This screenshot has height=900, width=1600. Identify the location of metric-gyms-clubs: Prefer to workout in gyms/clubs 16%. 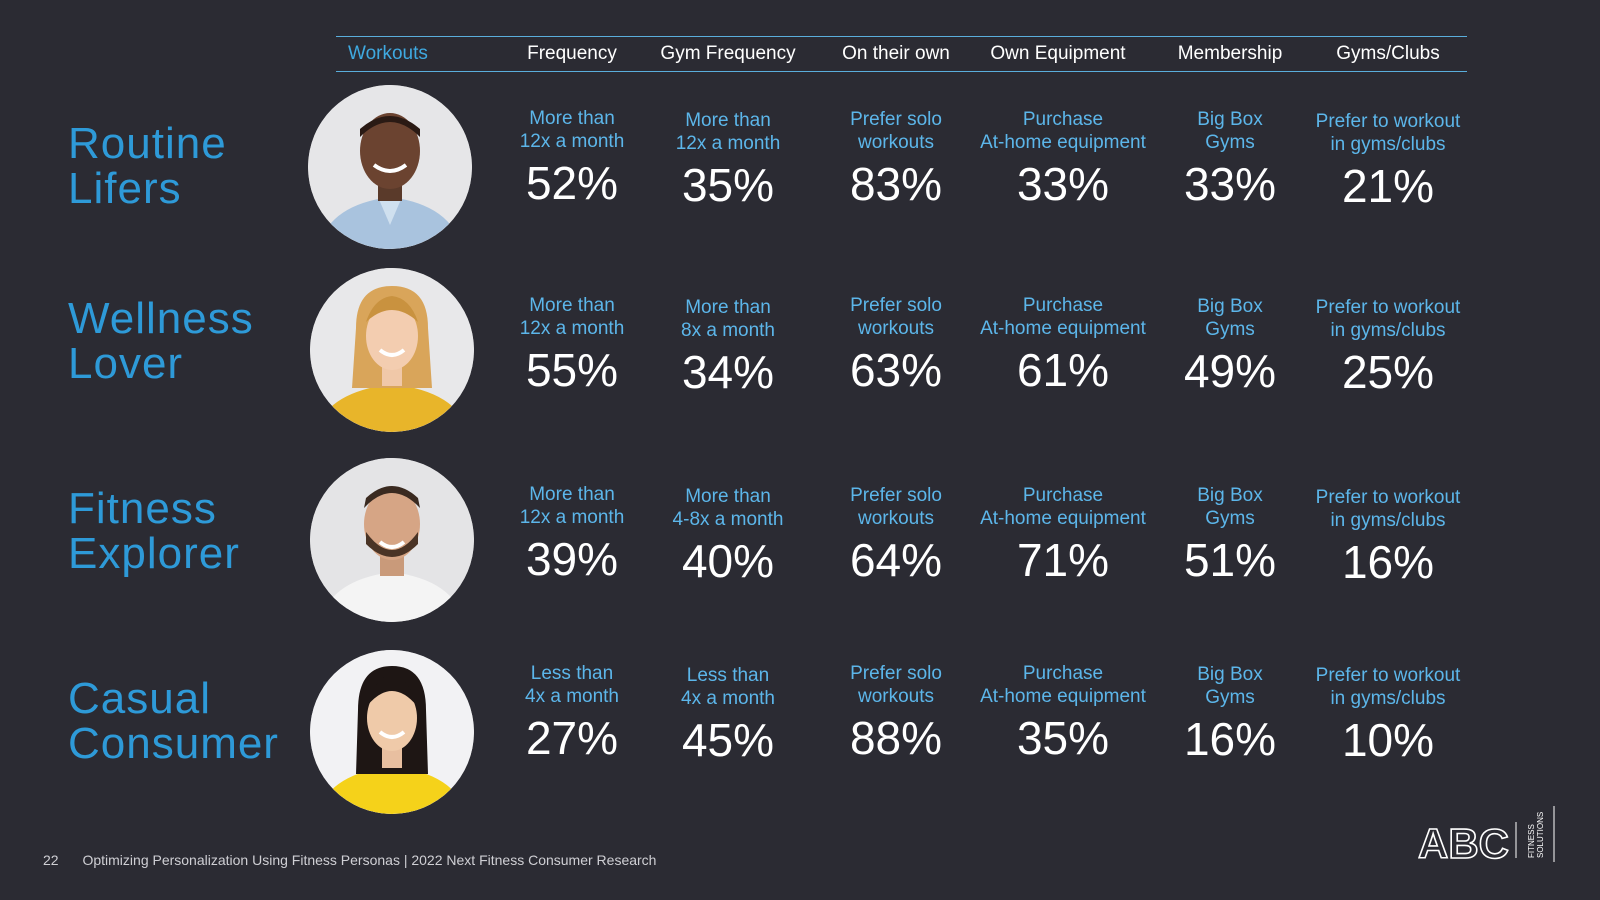
(1388, 538).